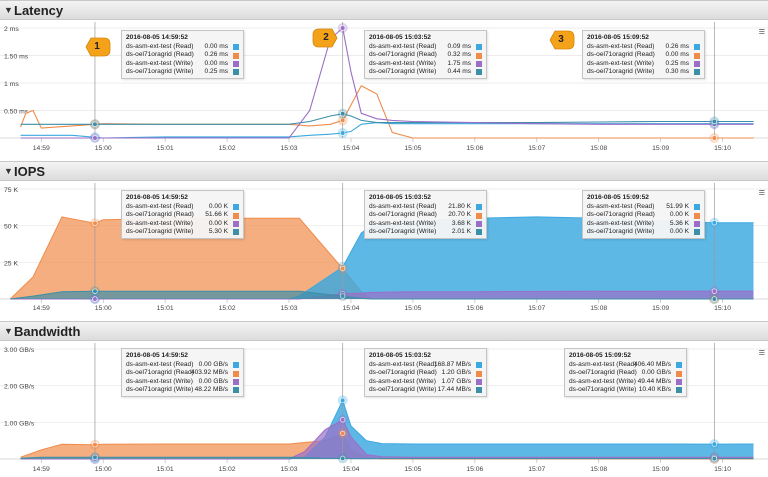 This screenshot has width=768, height=477. Describe the element at coordinates (218, 231) in the screenshot. I see `series-value: 5.30 K` at that location.